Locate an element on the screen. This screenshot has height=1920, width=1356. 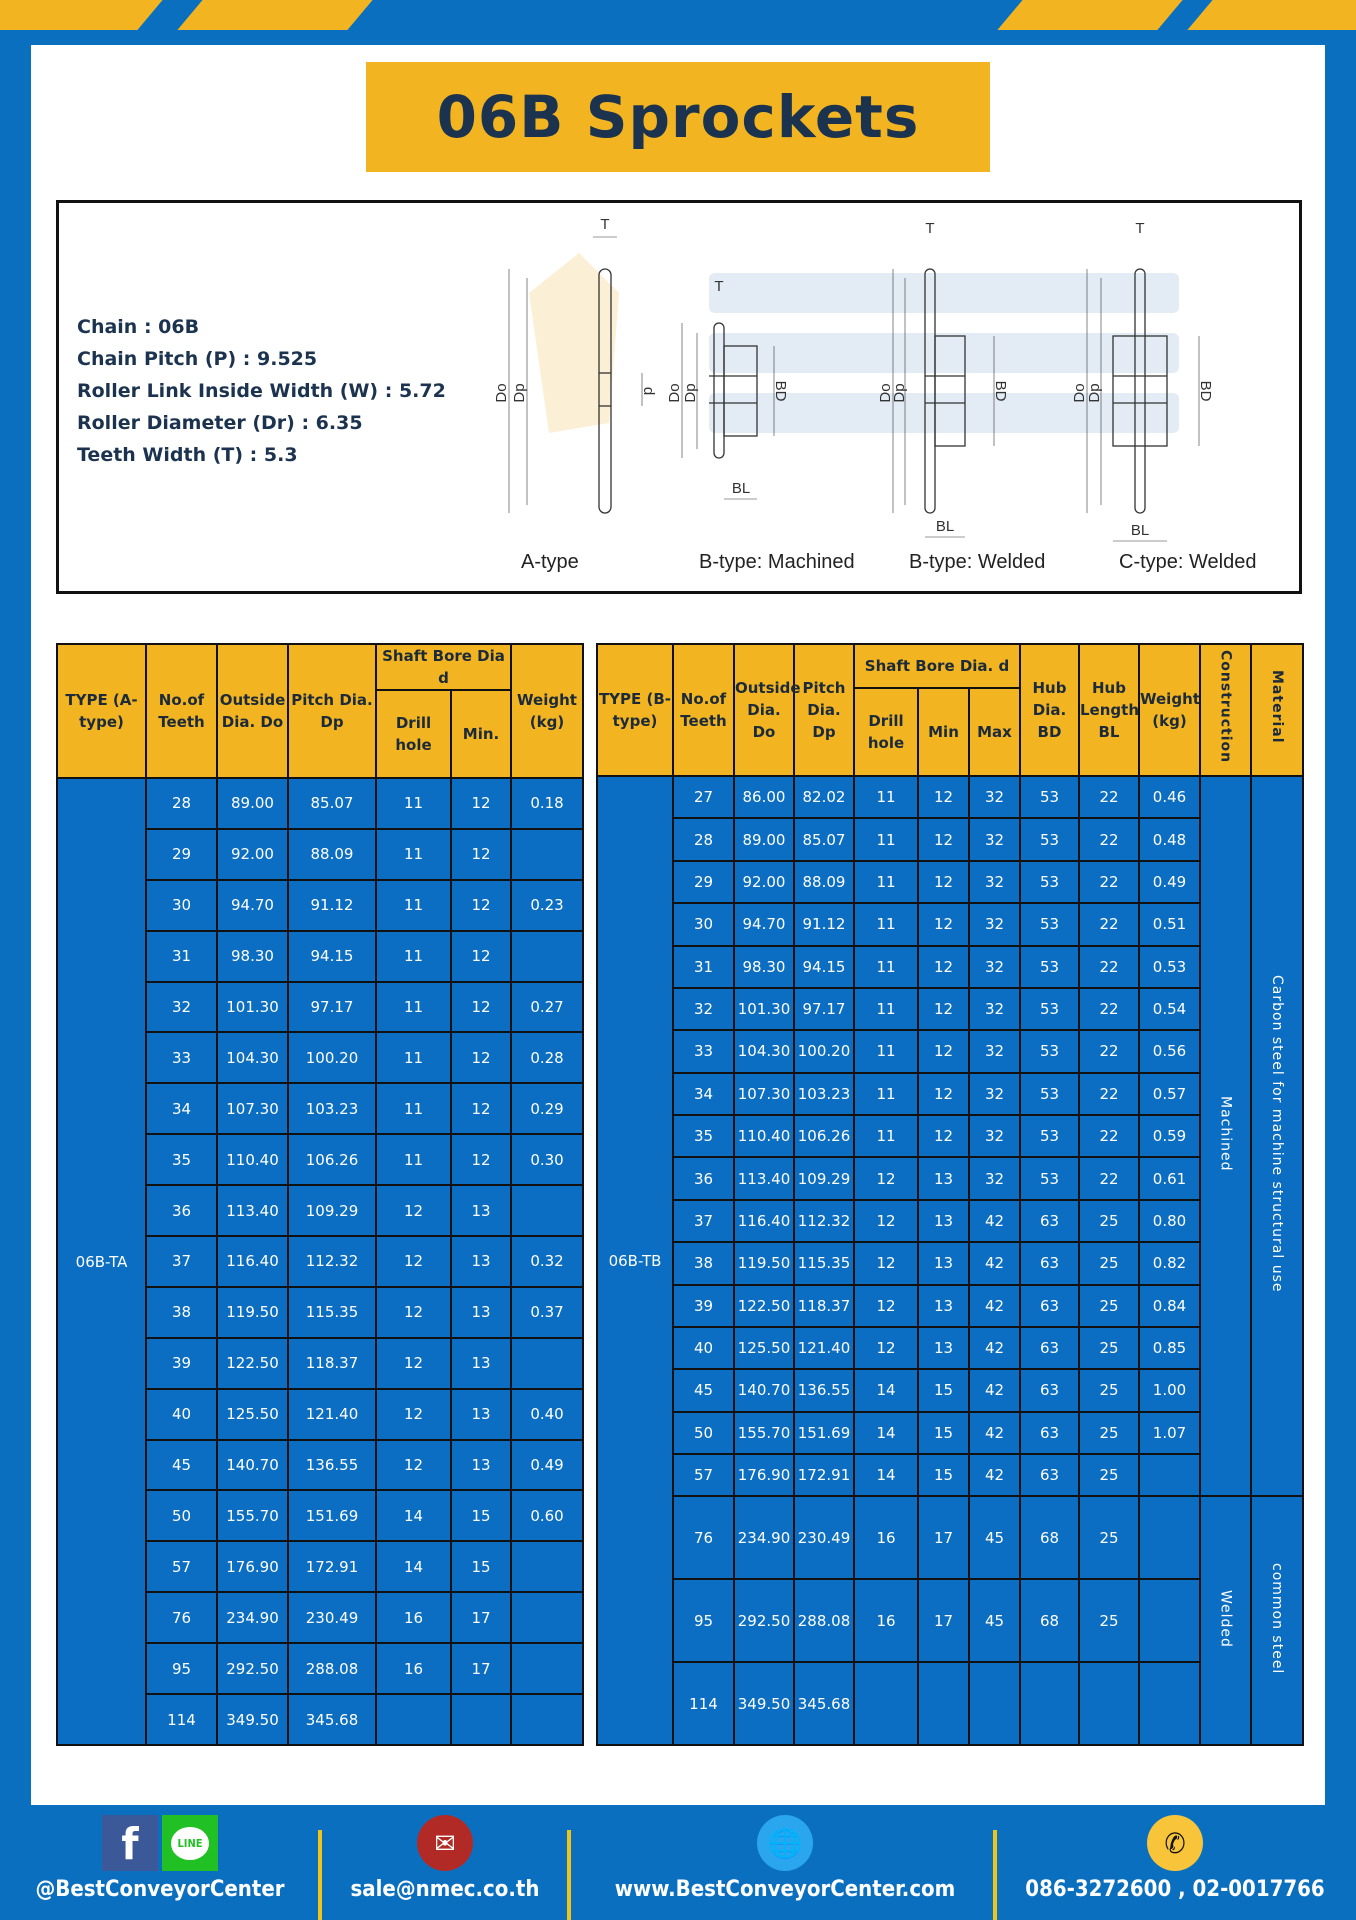
footer-email: ✉ sale@nmec.co.th is located at coordinates (445, 1858).